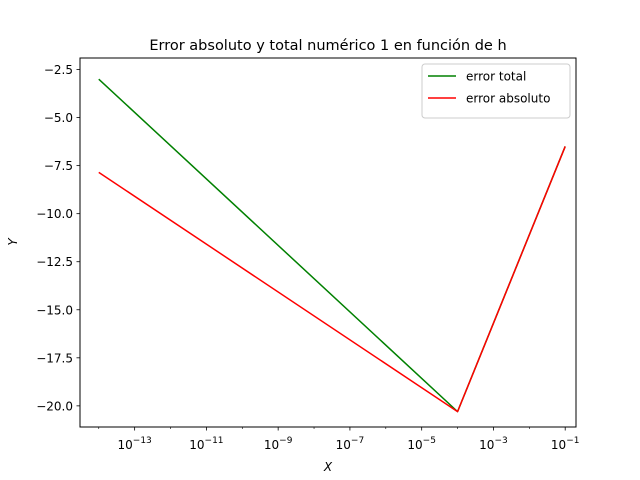  I want to click on y-tick-label: −2.5, so click(58, 70).